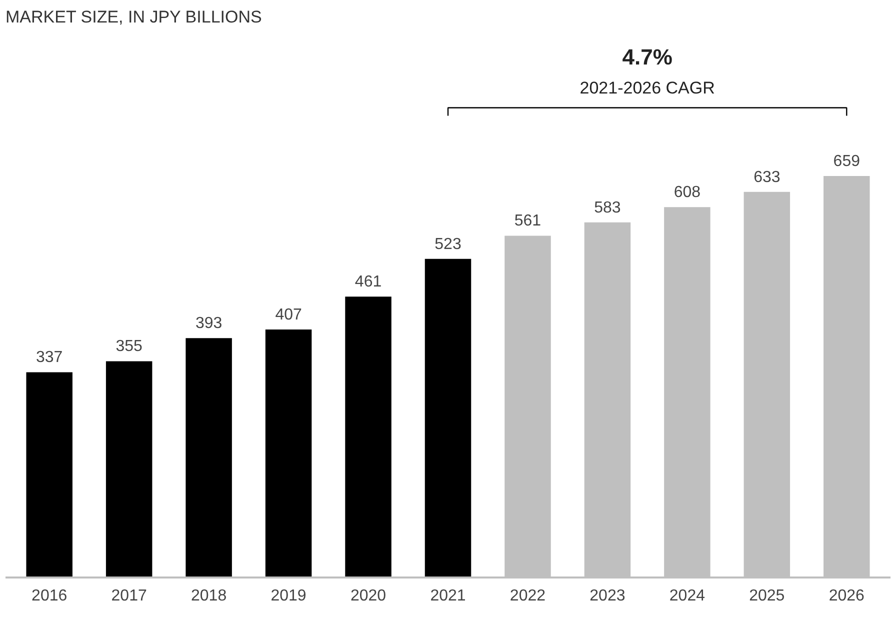 The image size is (895, 617). What do you see at coordinates (368, 596) in the screenshot?
I see `x-tick-label: 2020` at bounding box center [368, 596].